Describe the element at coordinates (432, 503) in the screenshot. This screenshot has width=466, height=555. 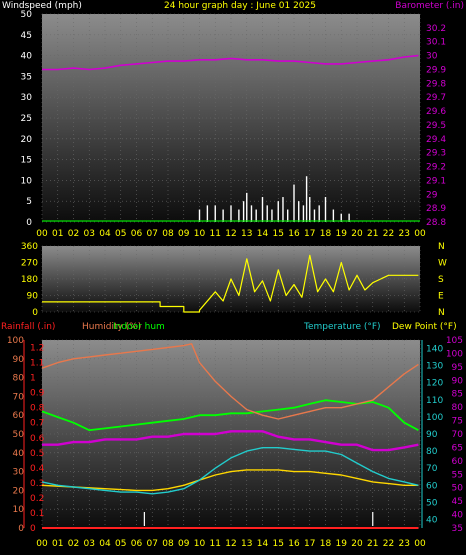
I see `temperature-tick-label: 50` at that location.